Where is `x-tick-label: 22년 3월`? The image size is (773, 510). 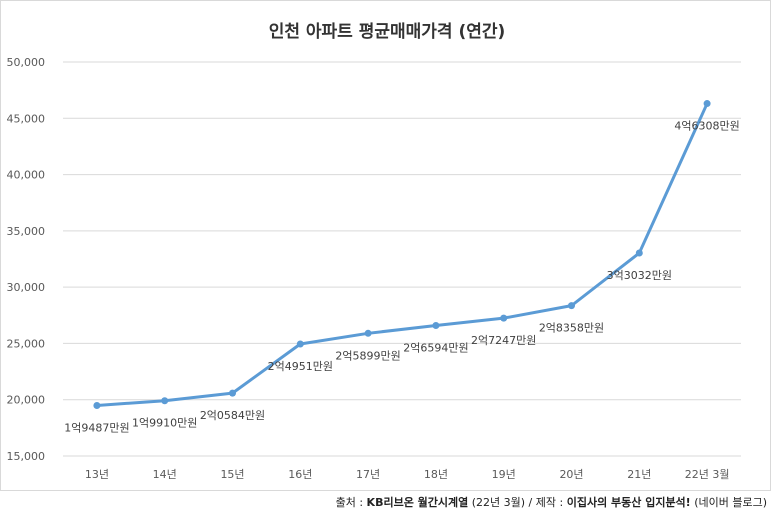
x-tick-label: 22년 3월 is located at coordinates (707, 474).